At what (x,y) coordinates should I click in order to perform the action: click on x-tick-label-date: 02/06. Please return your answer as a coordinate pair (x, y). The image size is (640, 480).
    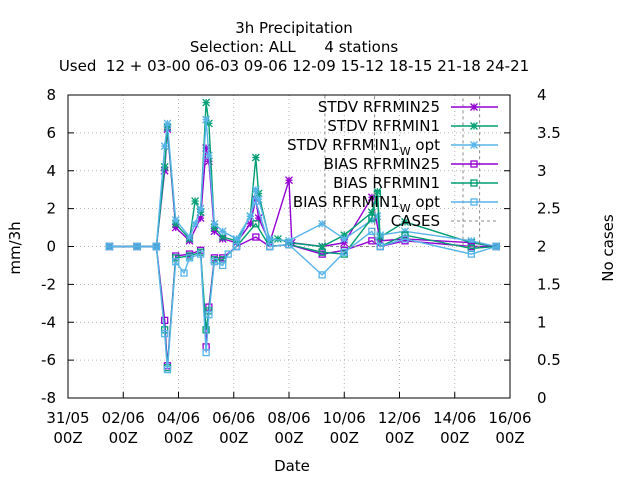
    Looking at the image, I should click on (123, 418).